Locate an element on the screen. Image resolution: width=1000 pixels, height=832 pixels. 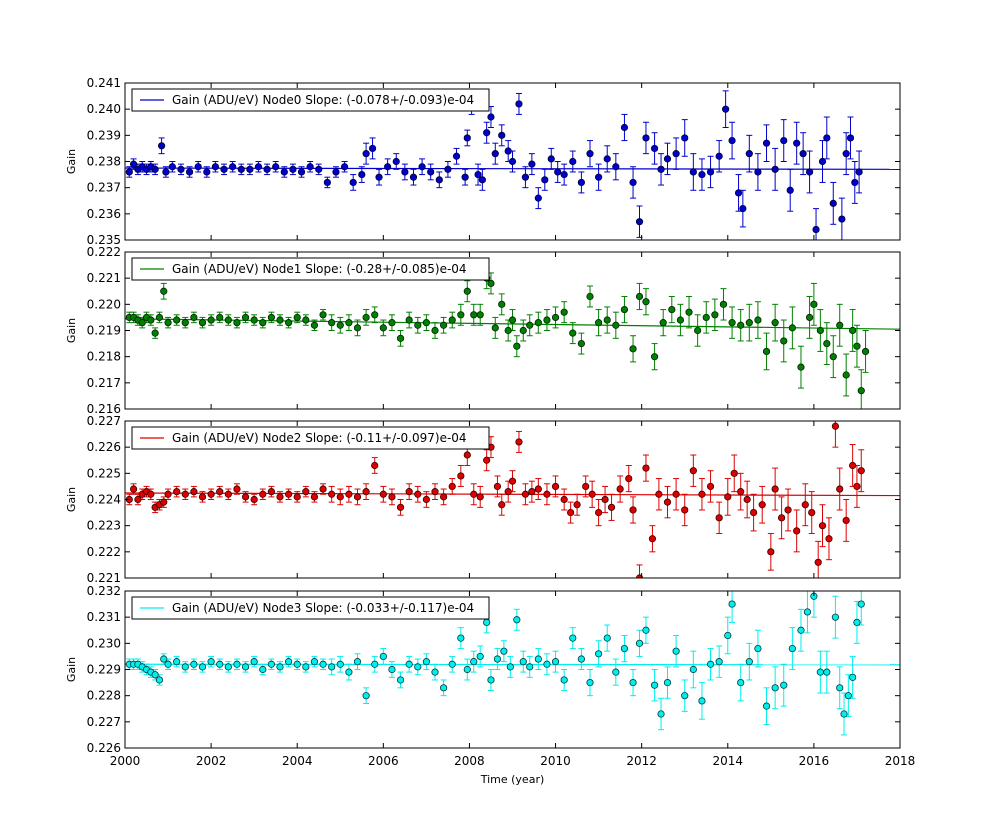
x-tick-label: 2014 is located at coordinates (728, 761).